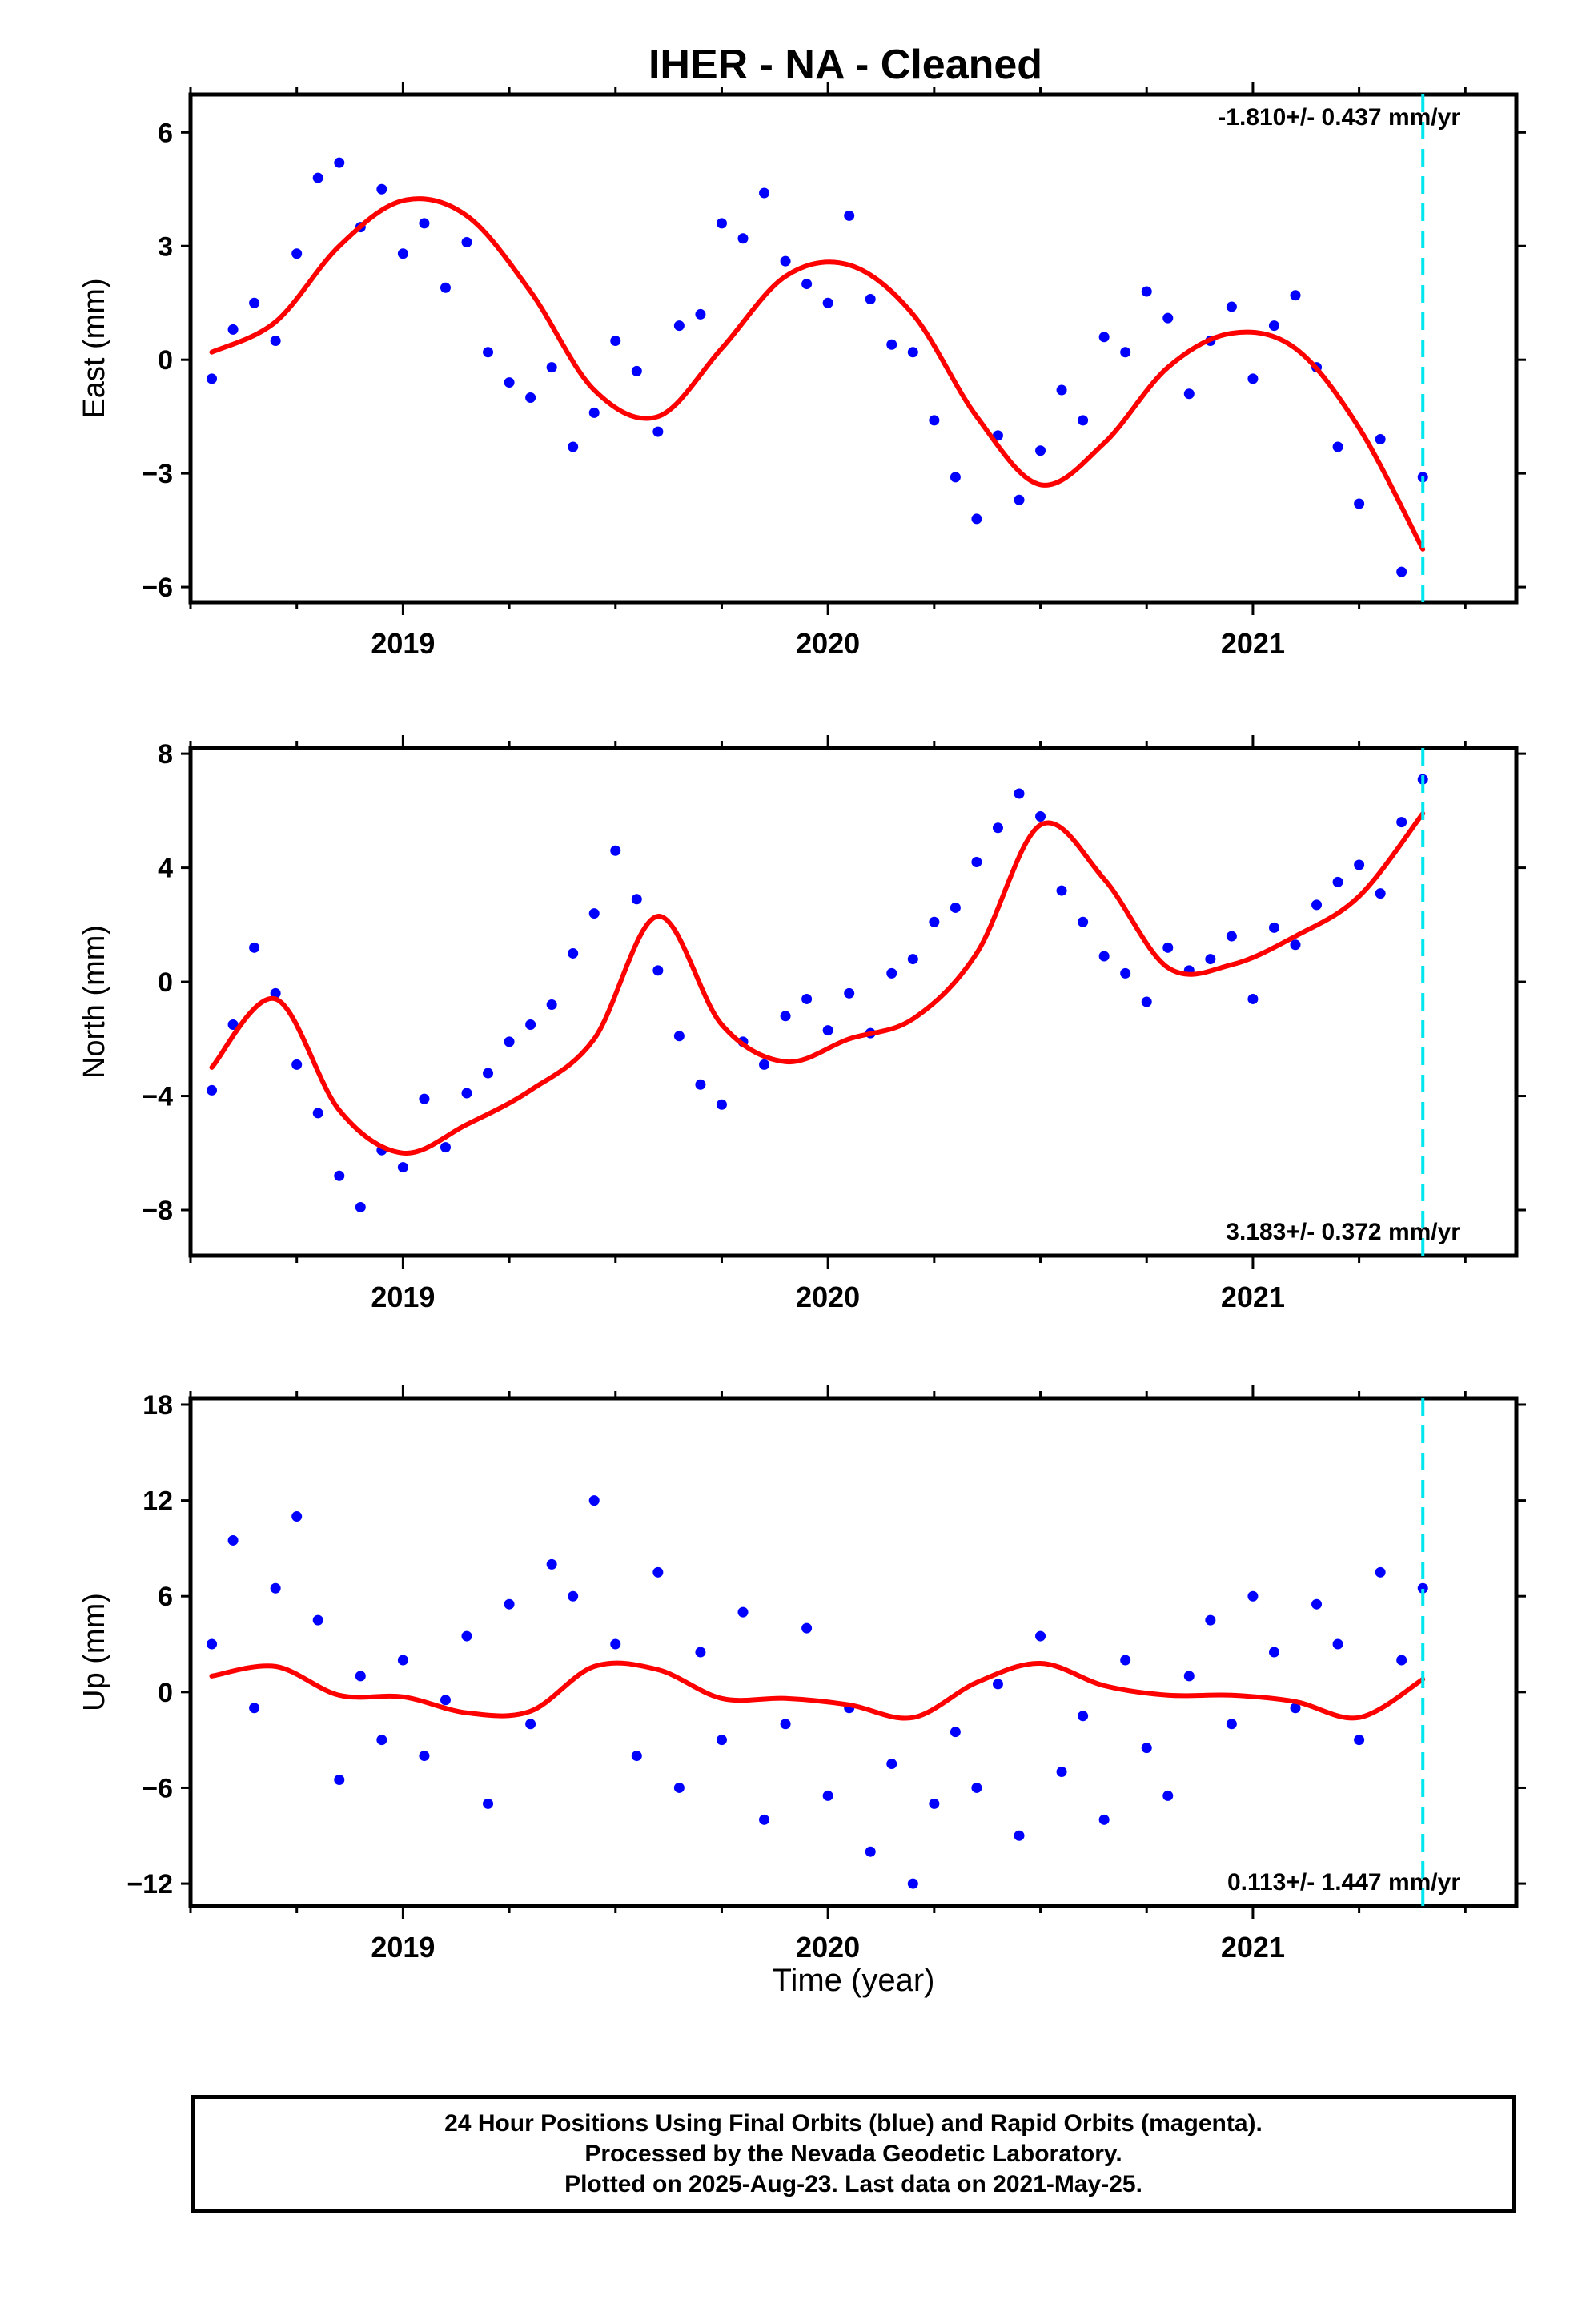  What do you see at coordinates (1343, 1232) in the screenshot?
I see `velocity-label: 3.183+/- 0.372 mm/yr` at bounding box center [1343, 1232].